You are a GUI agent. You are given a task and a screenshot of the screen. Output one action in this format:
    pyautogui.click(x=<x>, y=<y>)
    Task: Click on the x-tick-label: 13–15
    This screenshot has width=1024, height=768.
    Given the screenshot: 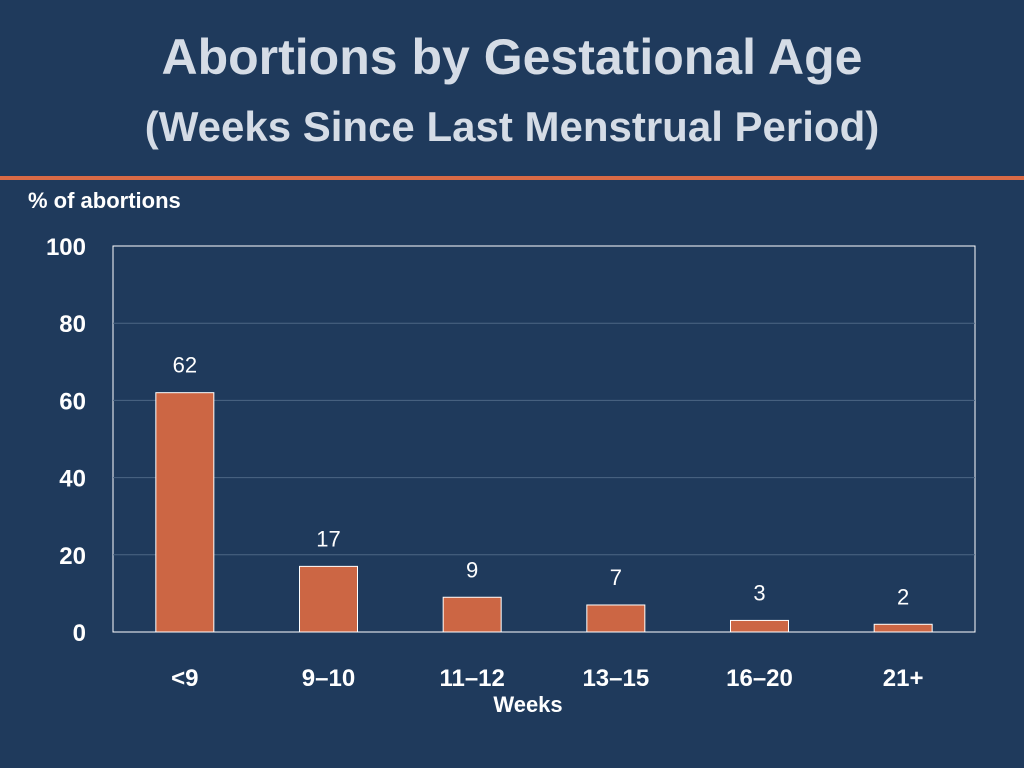 What is the action you would take?
    pyautogui.click(x=615, y=678)
    